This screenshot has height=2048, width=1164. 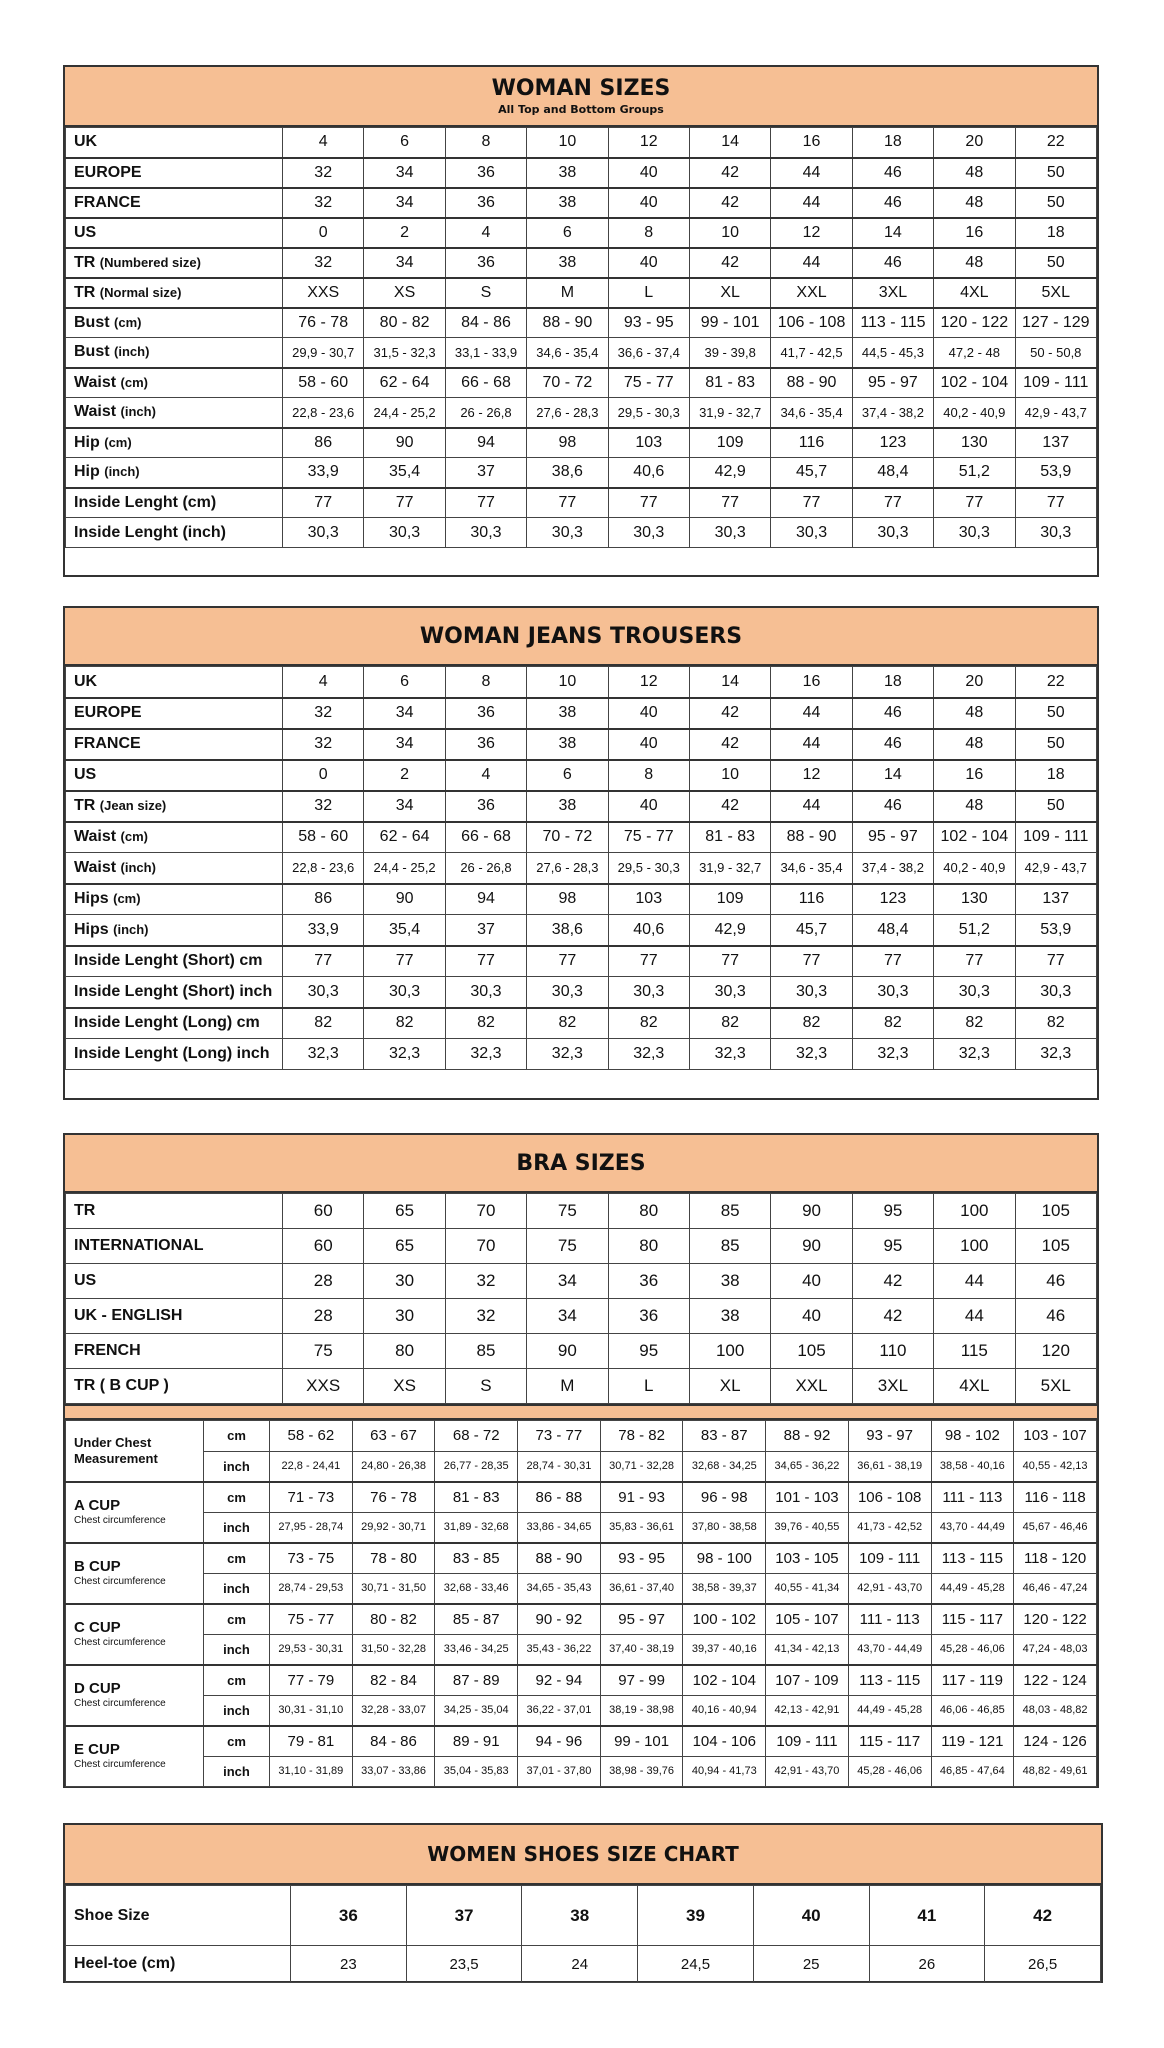 What do you see at coordinates (730, 774) in the screenshot?
I see `cell: 10` at bounding box center [730, 774].